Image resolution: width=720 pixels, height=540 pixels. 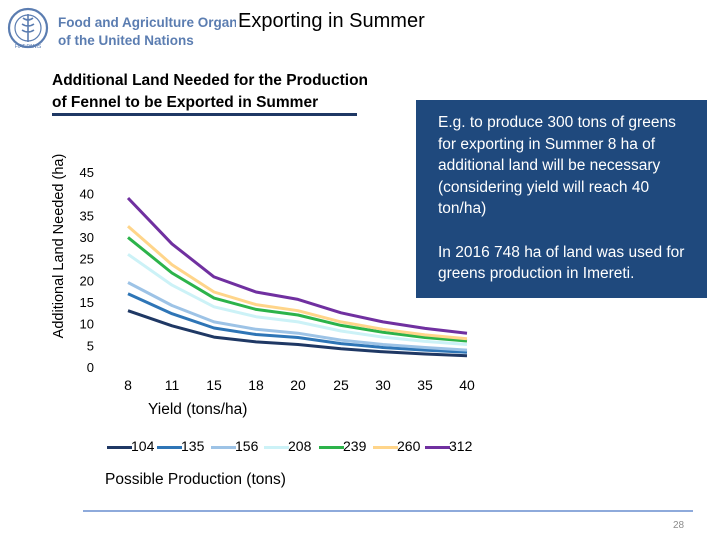 What do you see at coordinates (317, 448) in the screenshot?
I see `legend: 104 135 156 208 239 260 312` at bounding box center [317, 448].